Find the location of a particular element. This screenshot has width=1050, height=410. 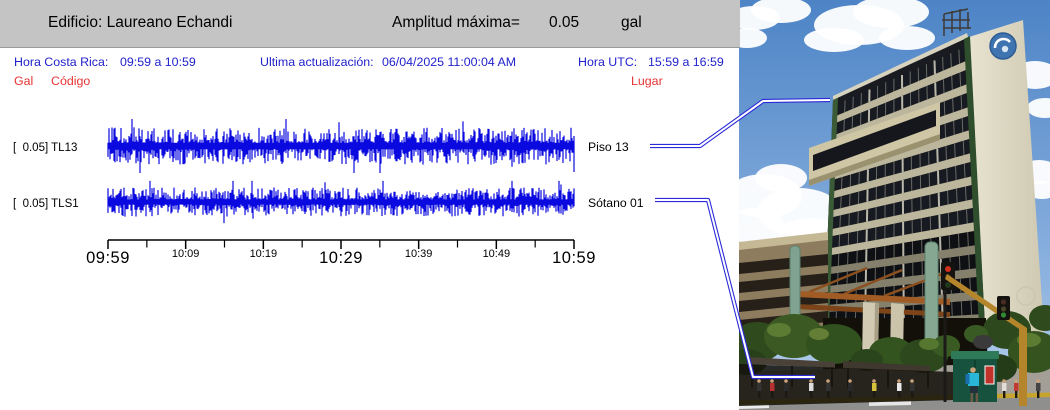

trace-waveform-tls1 is located at coordinates (341, 202).